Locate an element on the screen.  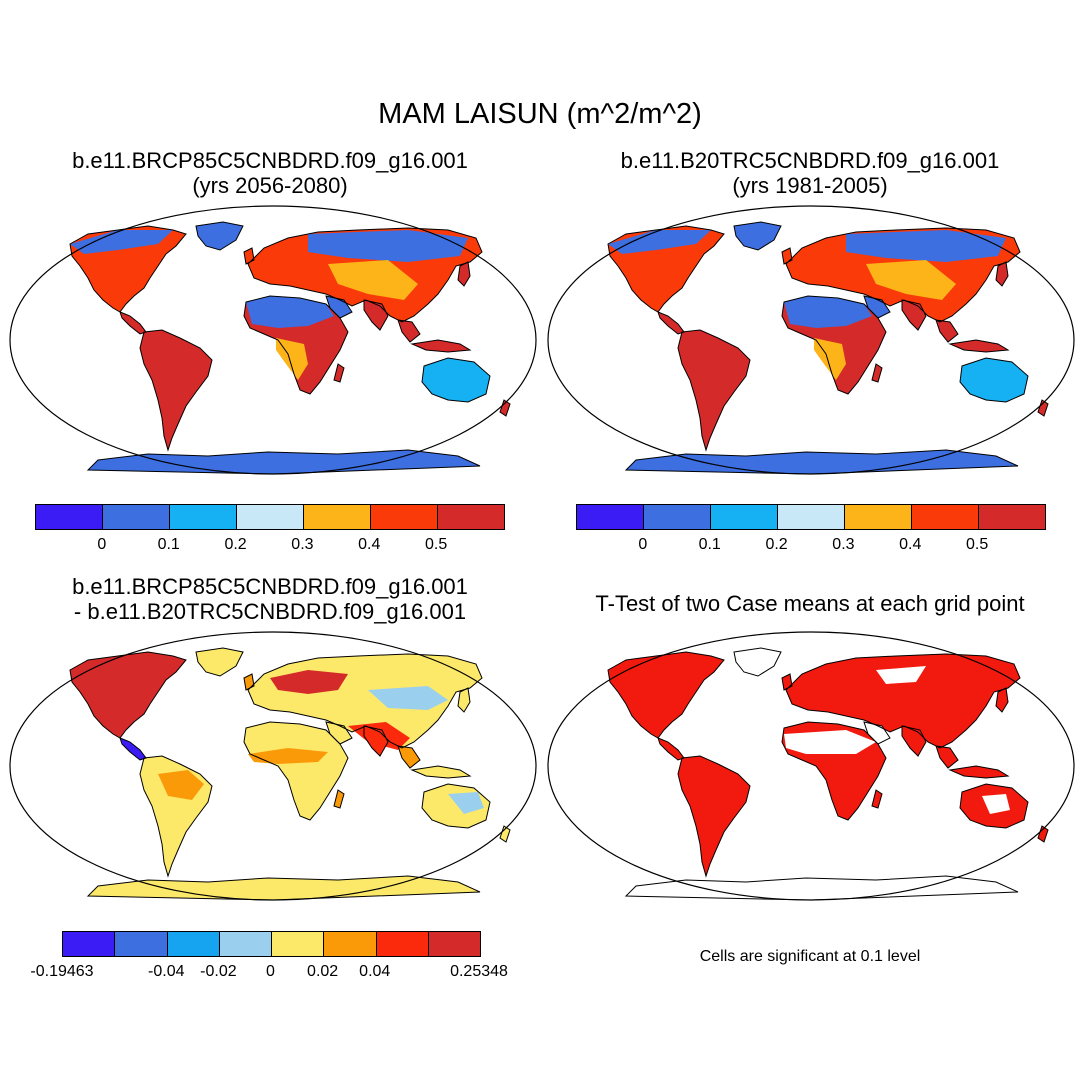
map-difference is located at coordinates (273, 766).